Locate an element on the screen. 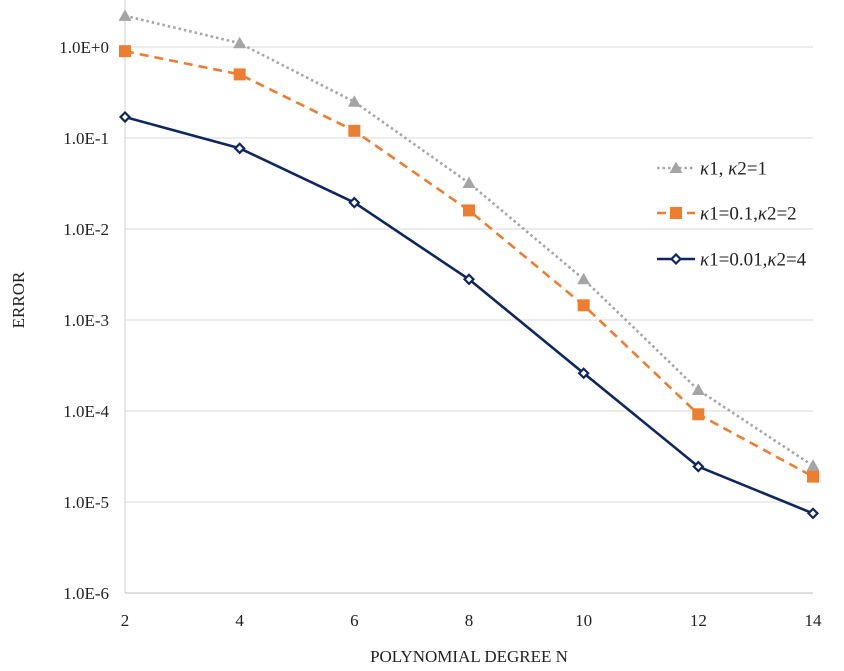 The width and height of the screenshot is (844, 671). y-tick-label: 1.0E+0 is located at coordinates (84, 47).